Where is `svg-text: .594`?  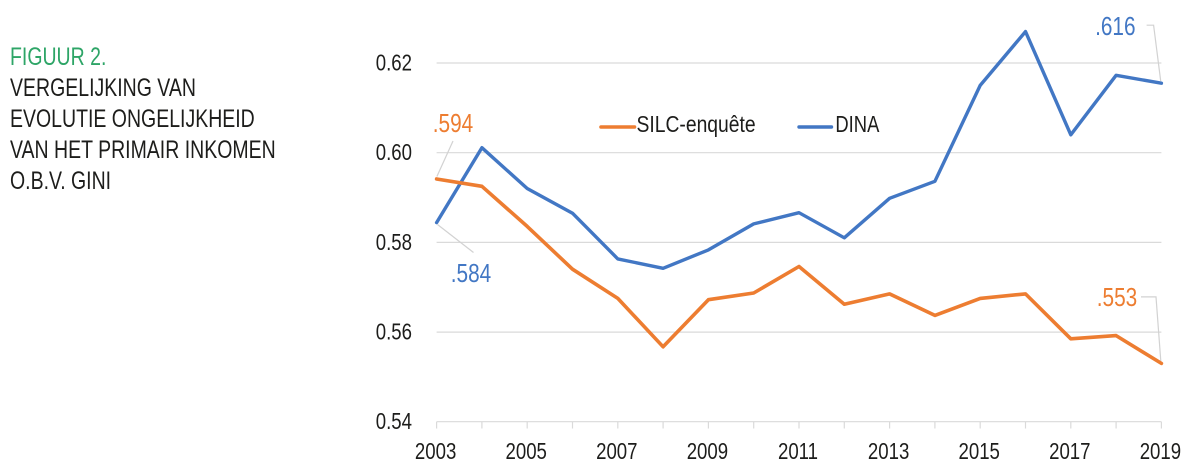 svg-text: .594 is located at coordinates (453, 123).